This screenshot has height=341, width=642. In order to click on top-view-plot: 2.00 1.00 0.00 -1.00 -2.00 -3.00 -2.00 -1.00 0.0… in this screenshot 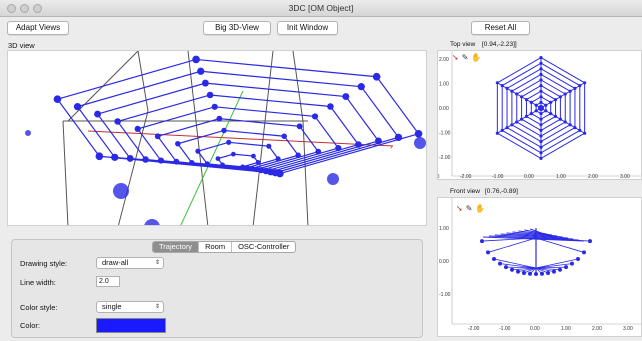, I will do `click(539, 115)`.